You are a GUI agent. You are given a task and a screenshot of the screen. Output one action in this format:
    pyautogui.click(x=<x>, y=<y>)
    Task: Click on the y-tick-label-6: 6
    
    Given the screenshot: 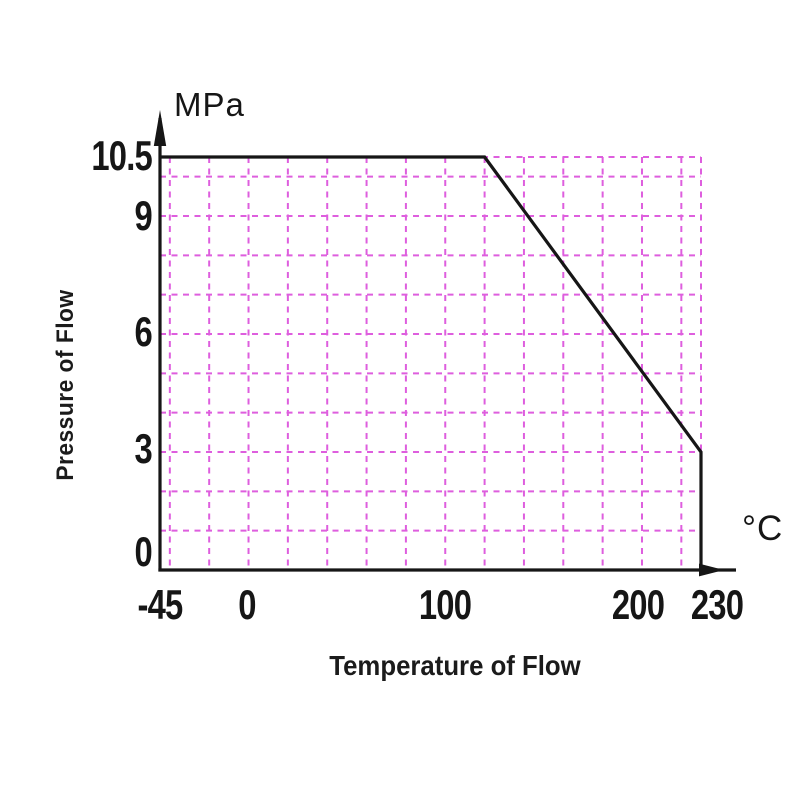 What is the action you would take?
    pyautogui.click(x=143, y=331)
    